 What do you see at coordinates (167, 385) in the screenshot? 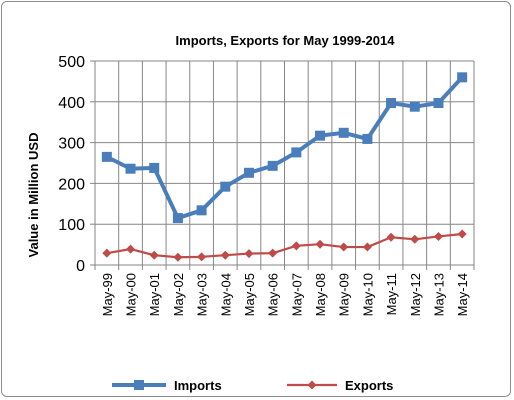
I see `legend-item-imports: Imports` at bounding box center [167, 385].